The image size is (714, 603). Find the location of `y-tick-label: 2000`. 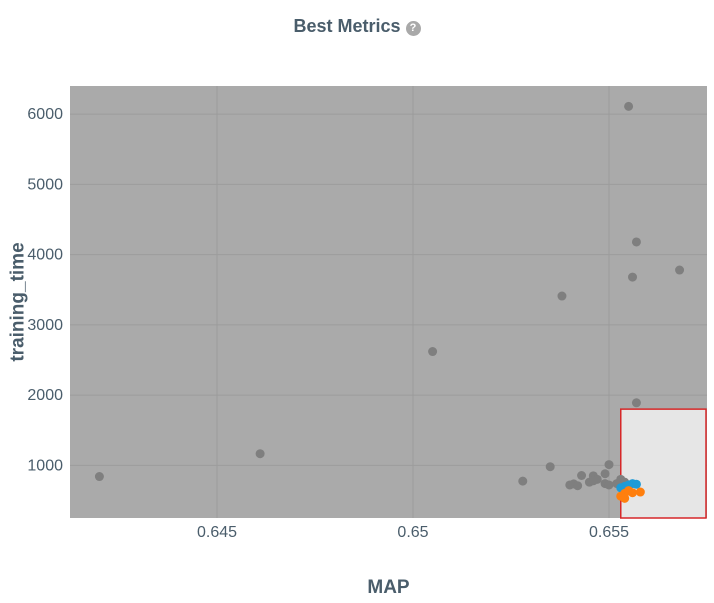

y-tick-label: 2000 is located at coordinates (45, 395).